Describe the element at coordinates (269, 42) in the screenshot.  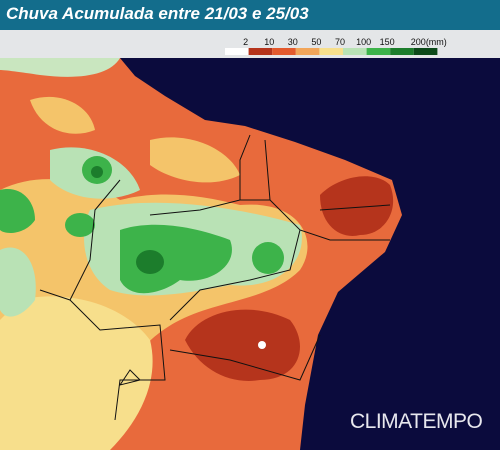
I see `legend-label: 10` at that location.